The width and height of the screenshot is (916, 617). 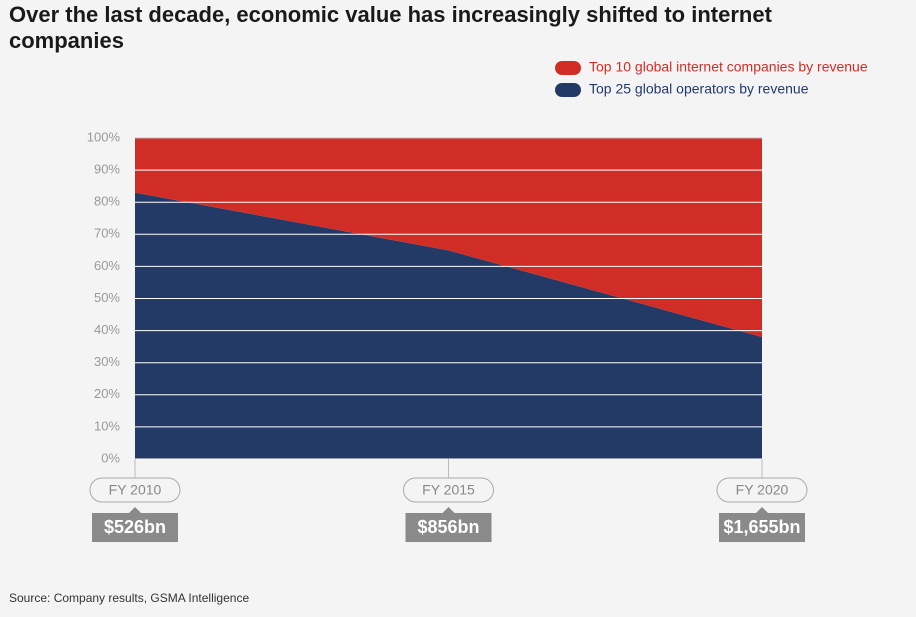 I want to click on y-tick-label: 40%, so click(x=107, y=329).